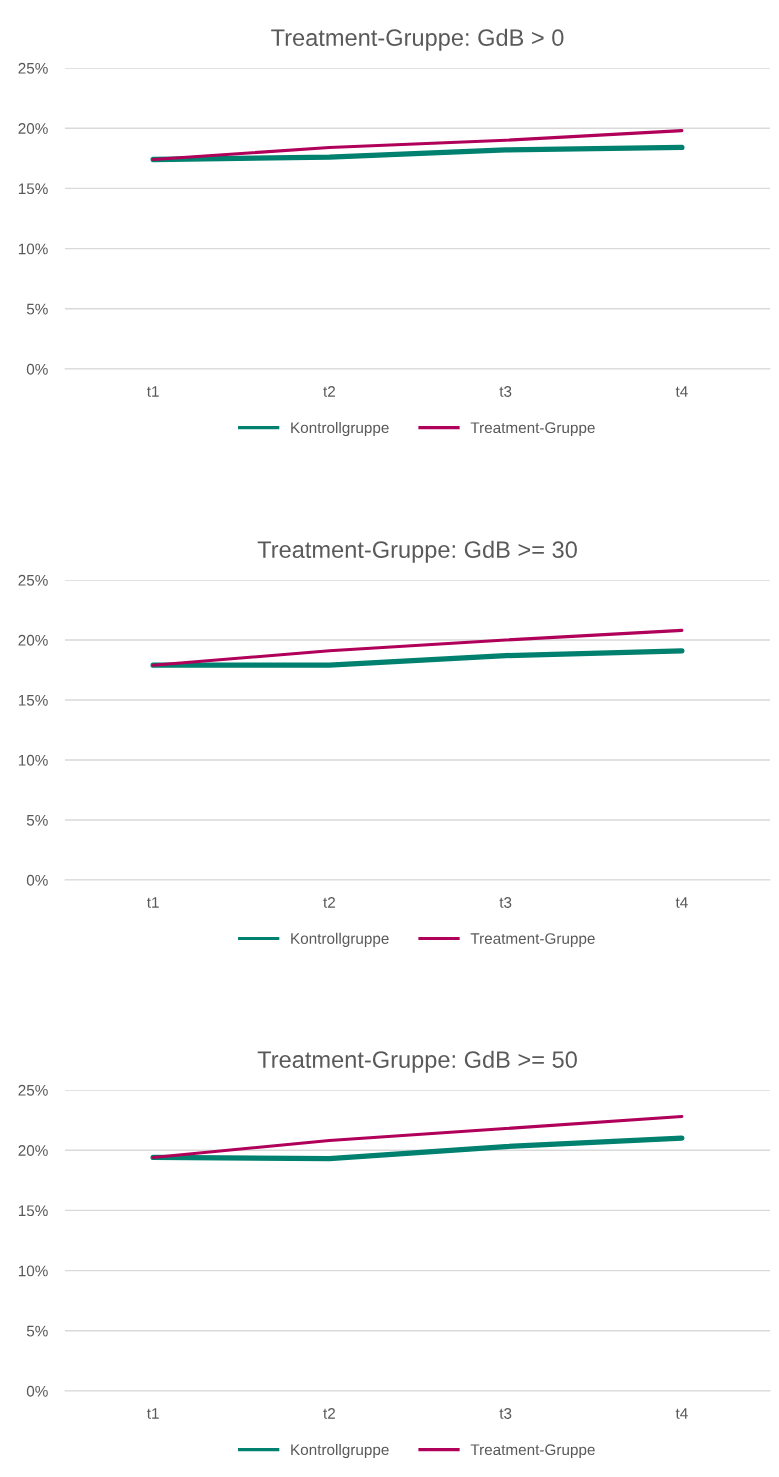  What do you see at coordinates (417, 39) in the screenshot?
I see `chart-title: Treatment-Gruppe: GdB > 0` at bounding box center [417, 39].